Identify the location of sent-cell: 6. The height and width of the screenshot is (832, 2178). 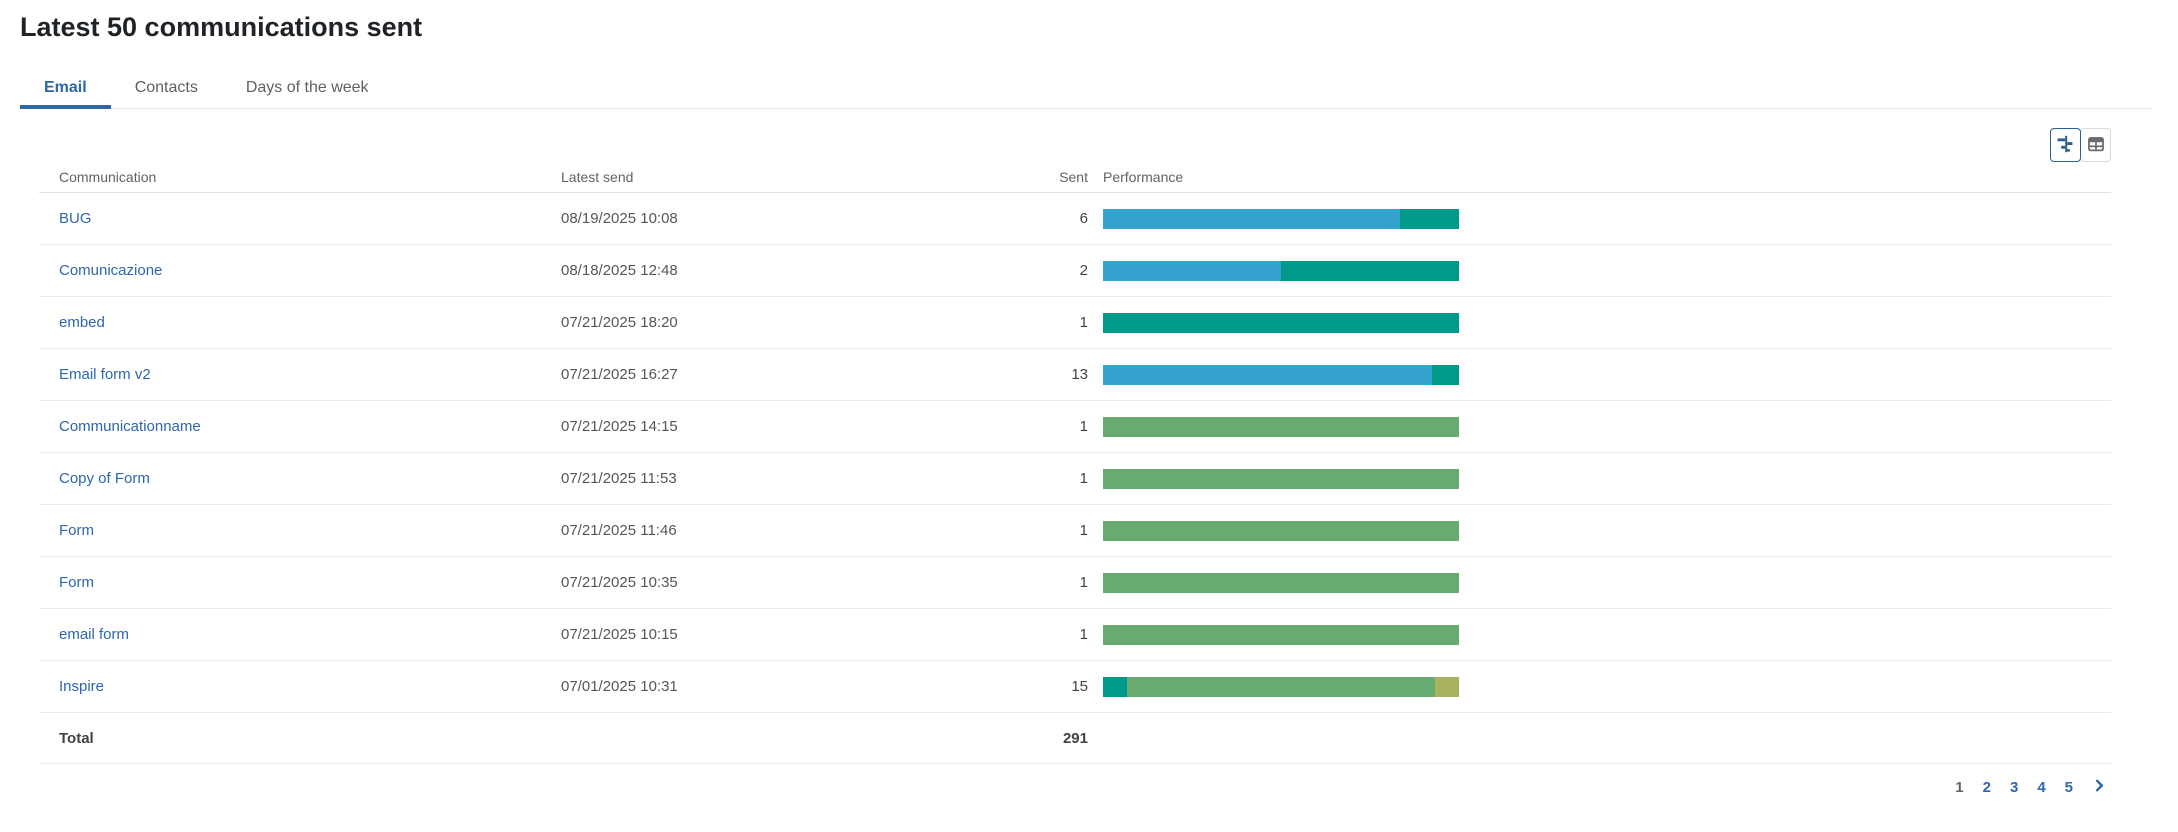
(1083, 218).